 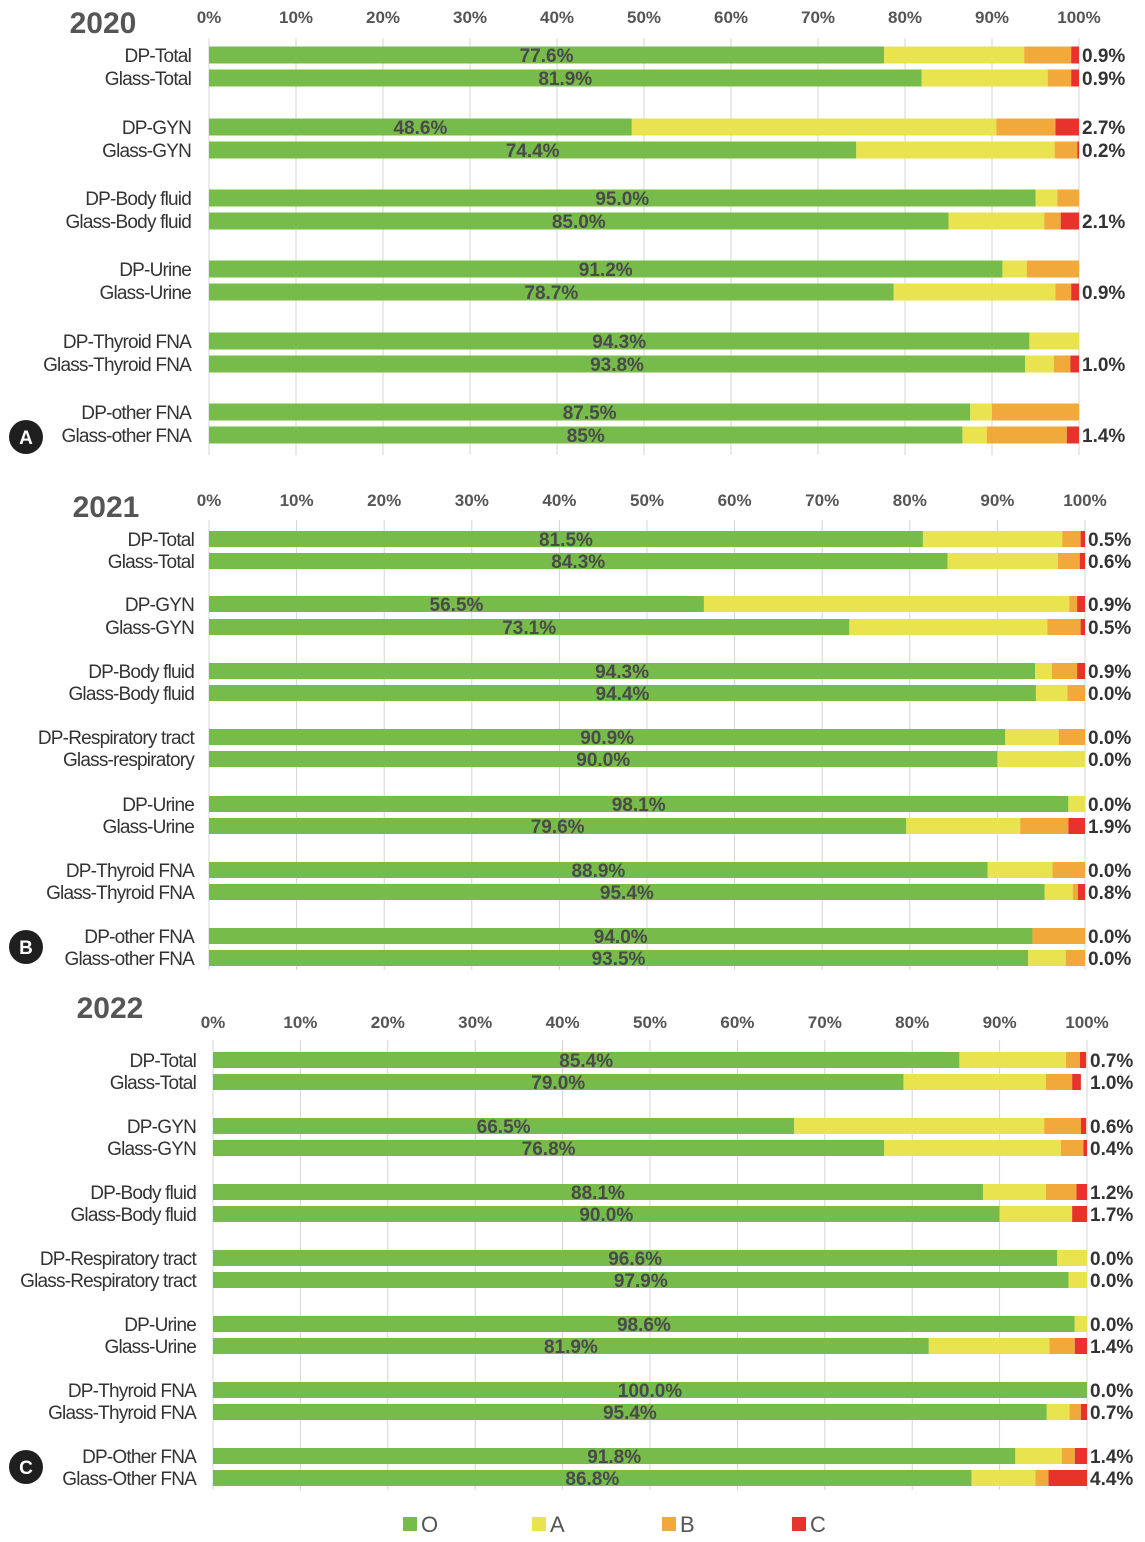 I want to click on panel-badge-letter: B, so click(x=26, y=948).